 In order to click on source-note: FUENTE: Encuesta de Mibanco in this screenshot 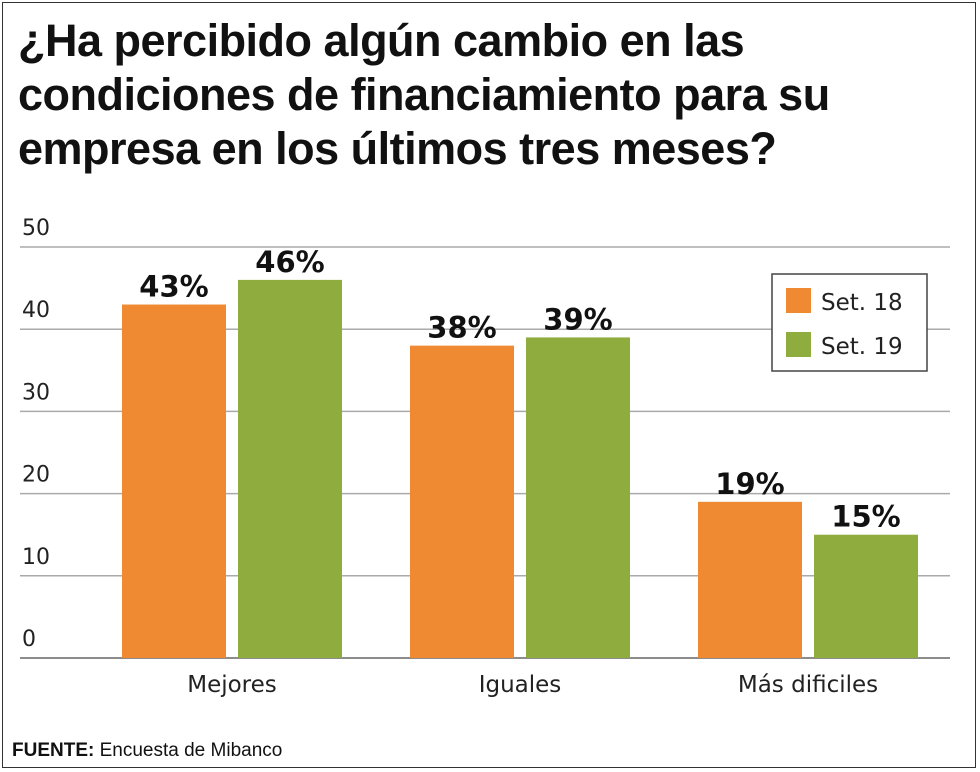, I will do `click(147, 751)`.